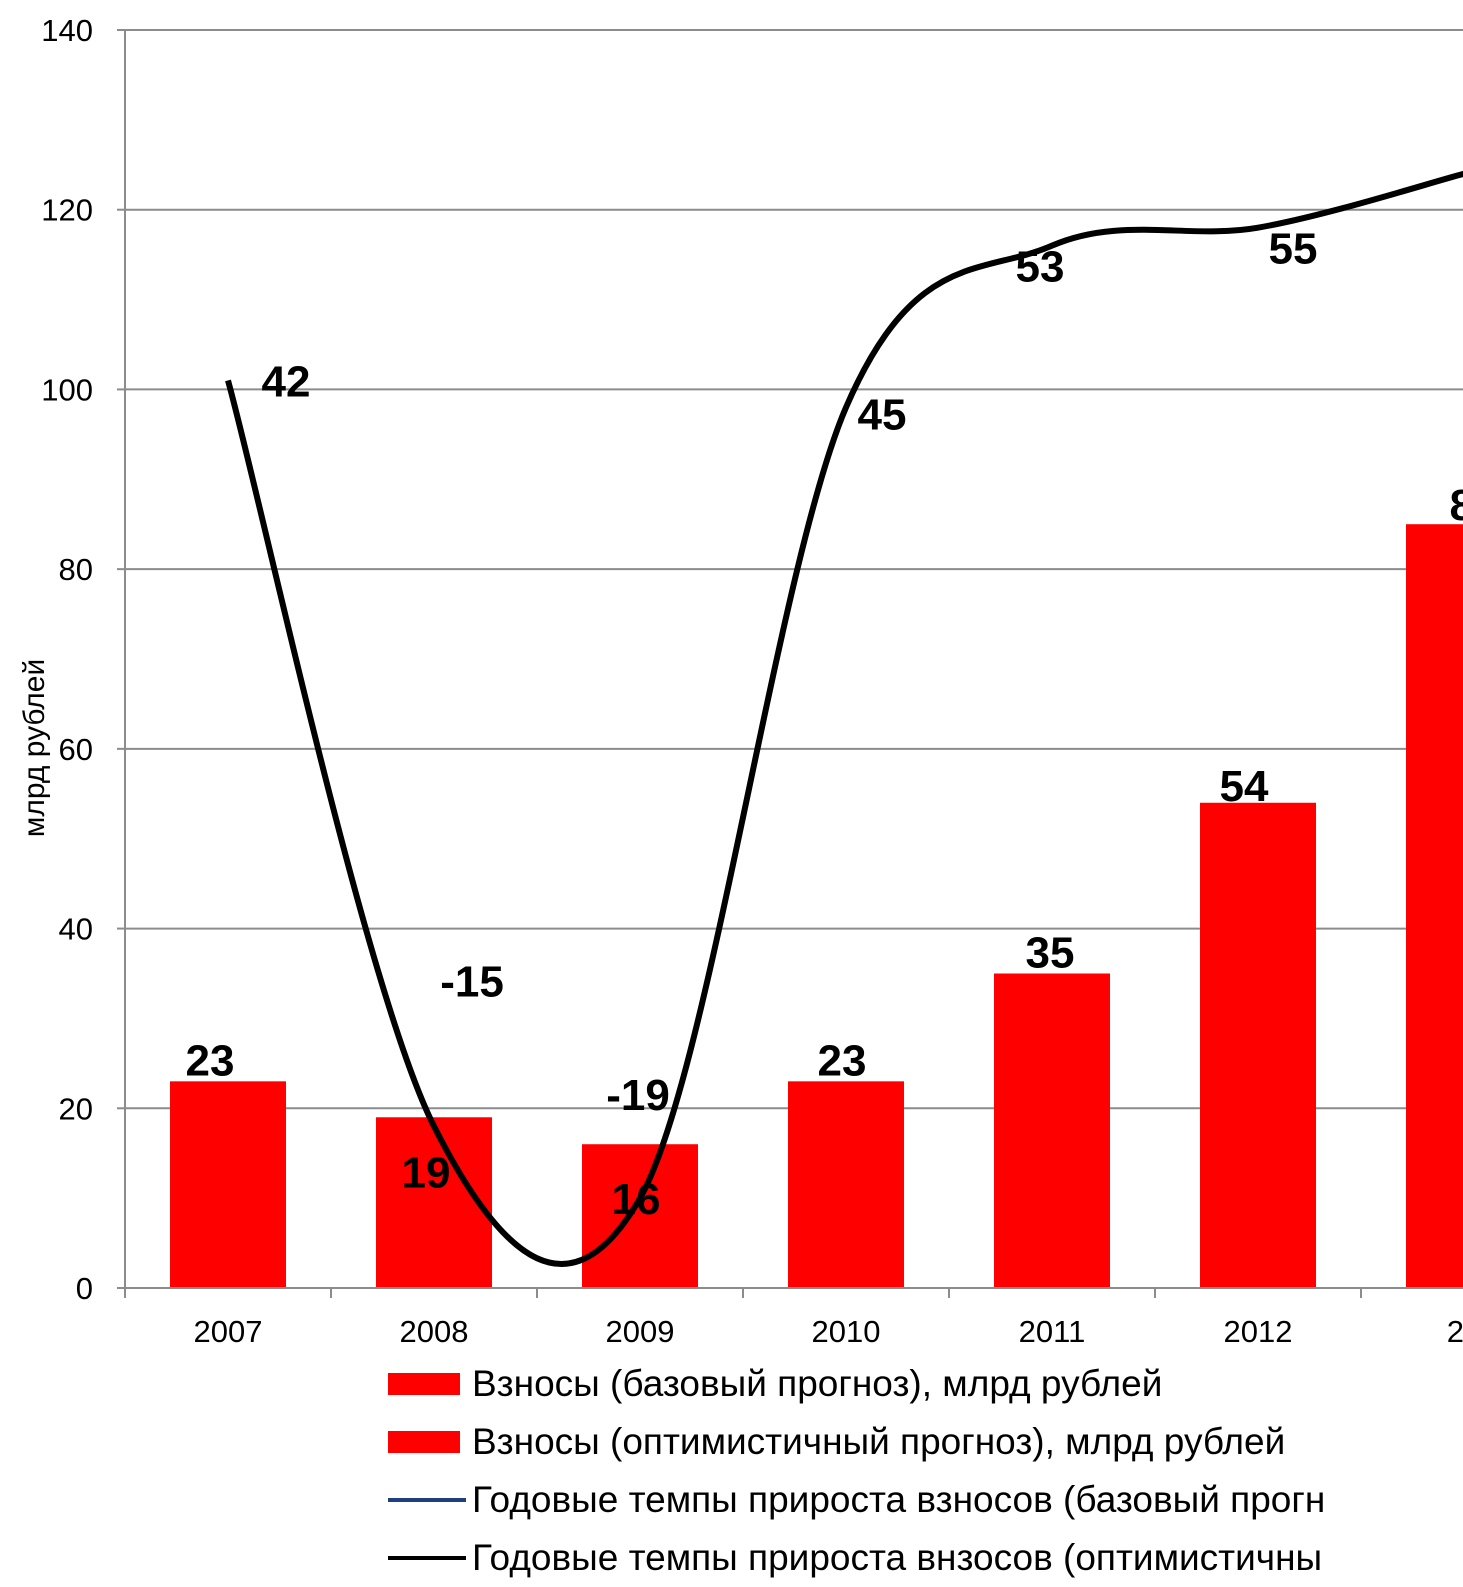 This screenshot has width=1463, height=1587. I want to click on legend-swatch-optimistic-bars, so click(424, 1442).